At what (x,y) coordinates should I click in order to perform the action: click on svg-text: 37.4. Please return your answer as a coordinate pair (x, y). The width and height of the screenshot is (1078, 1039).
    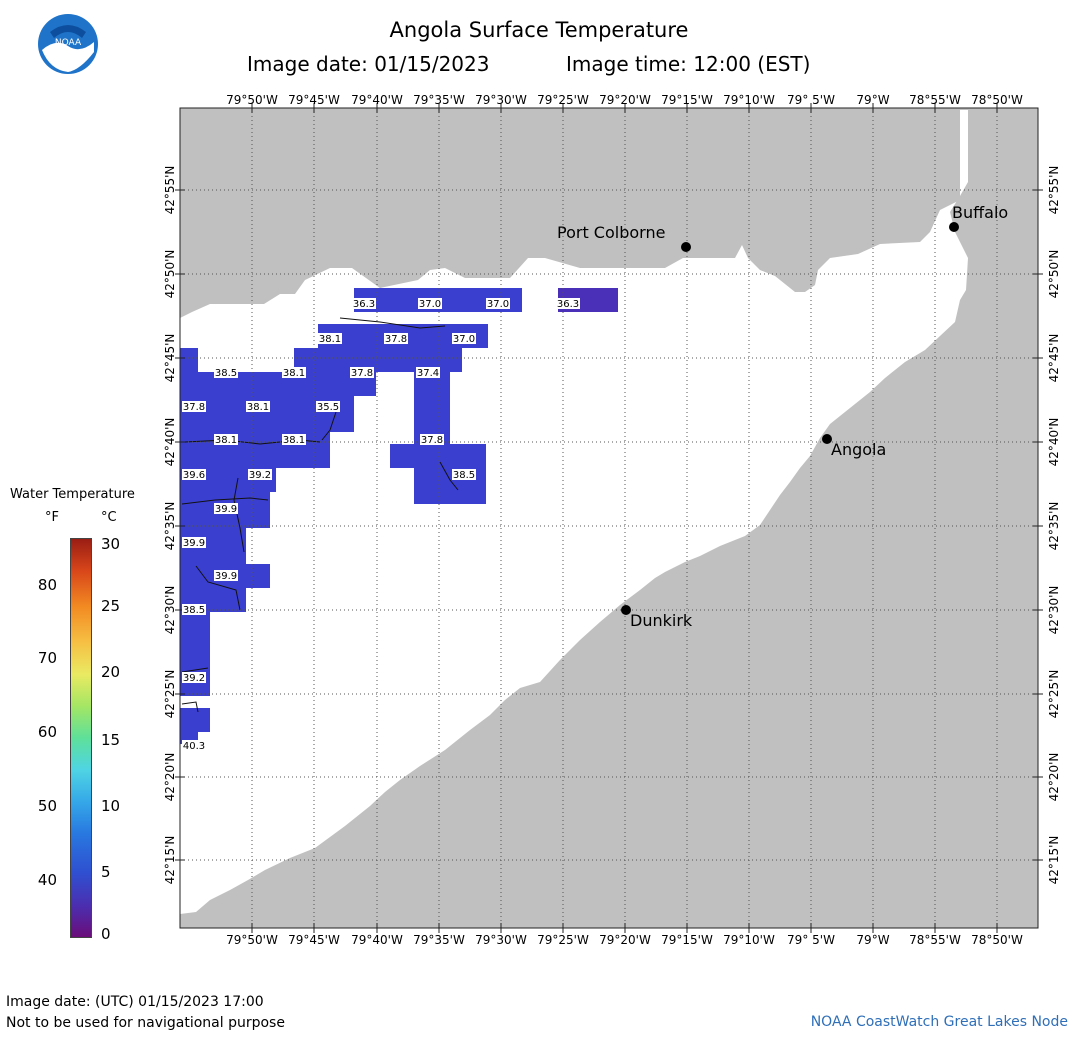
    Looking at the image, I should click on (428, 373).